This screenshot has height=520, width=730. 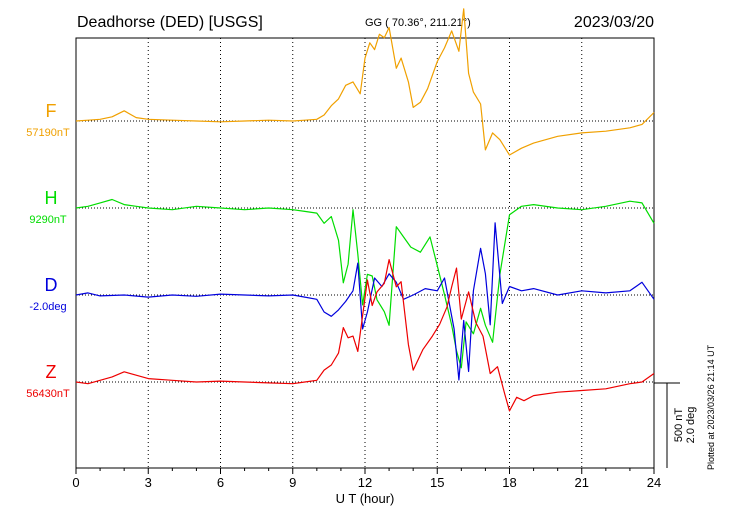 I want to click on series-baseline-h: 9290nT, so click(x=48, y=220).